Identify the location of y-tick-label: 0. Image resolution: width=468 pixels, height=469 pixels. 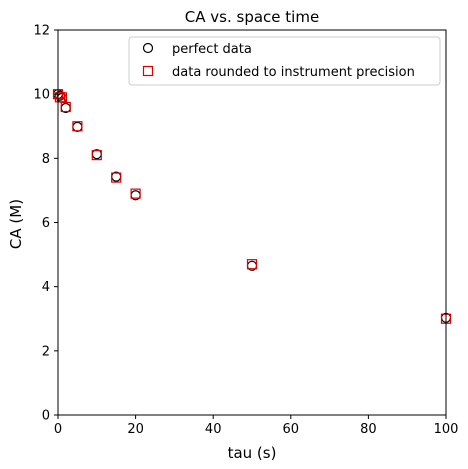
(46, 416).